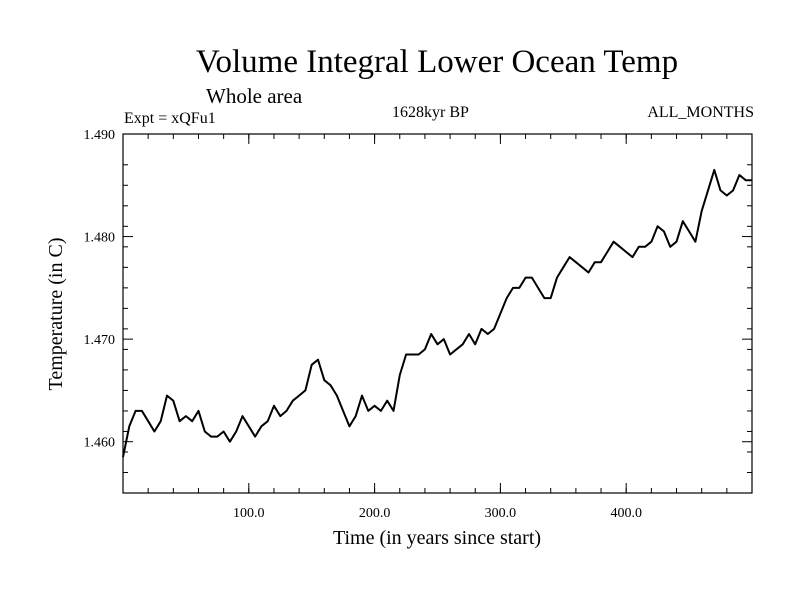  Describe the element at coordinates (437, 62) in the screenshot. I see `chart-title: Volume Integral Lower Ocean Temp` at that location.